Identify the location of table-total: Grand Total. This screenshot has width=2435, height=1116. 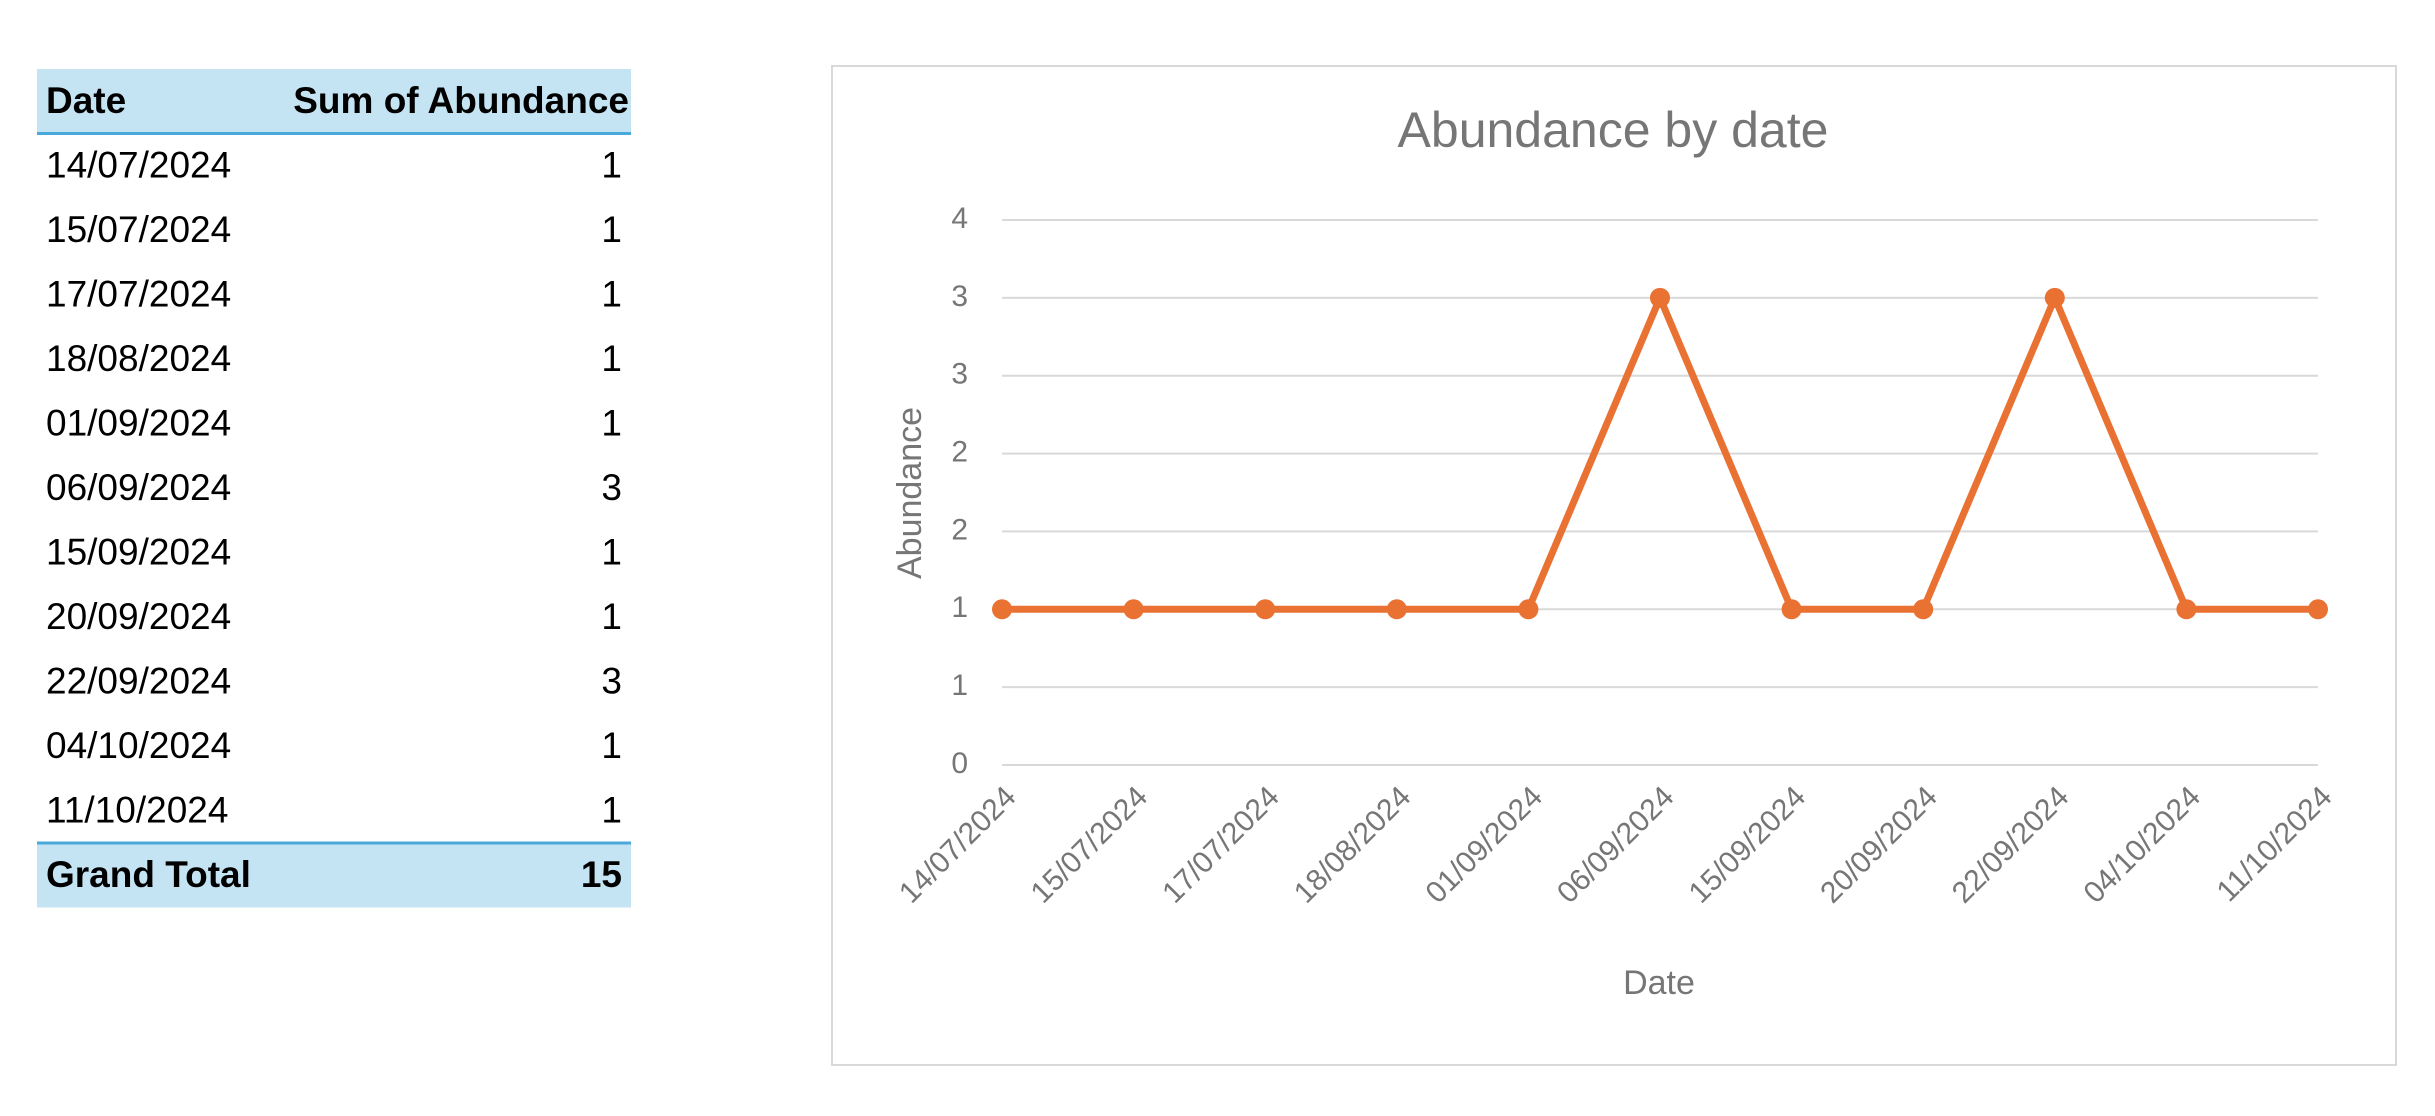
(148, 874).